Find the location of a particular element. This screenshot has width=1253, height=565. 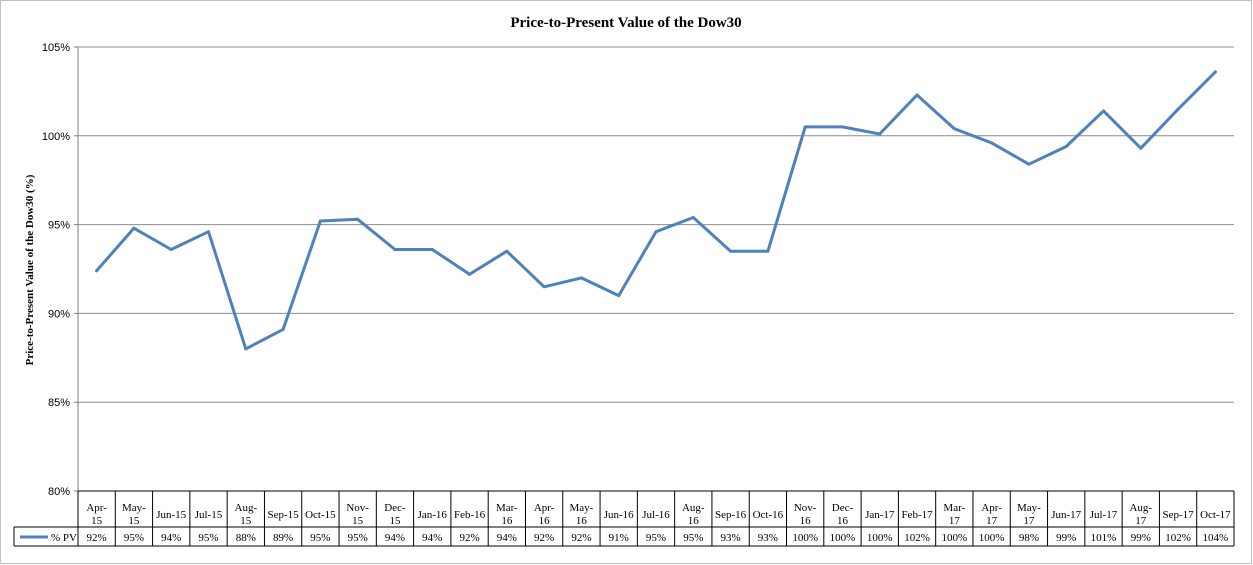

x-tick-label: Sep-15 is located at coordinates (284, 515).